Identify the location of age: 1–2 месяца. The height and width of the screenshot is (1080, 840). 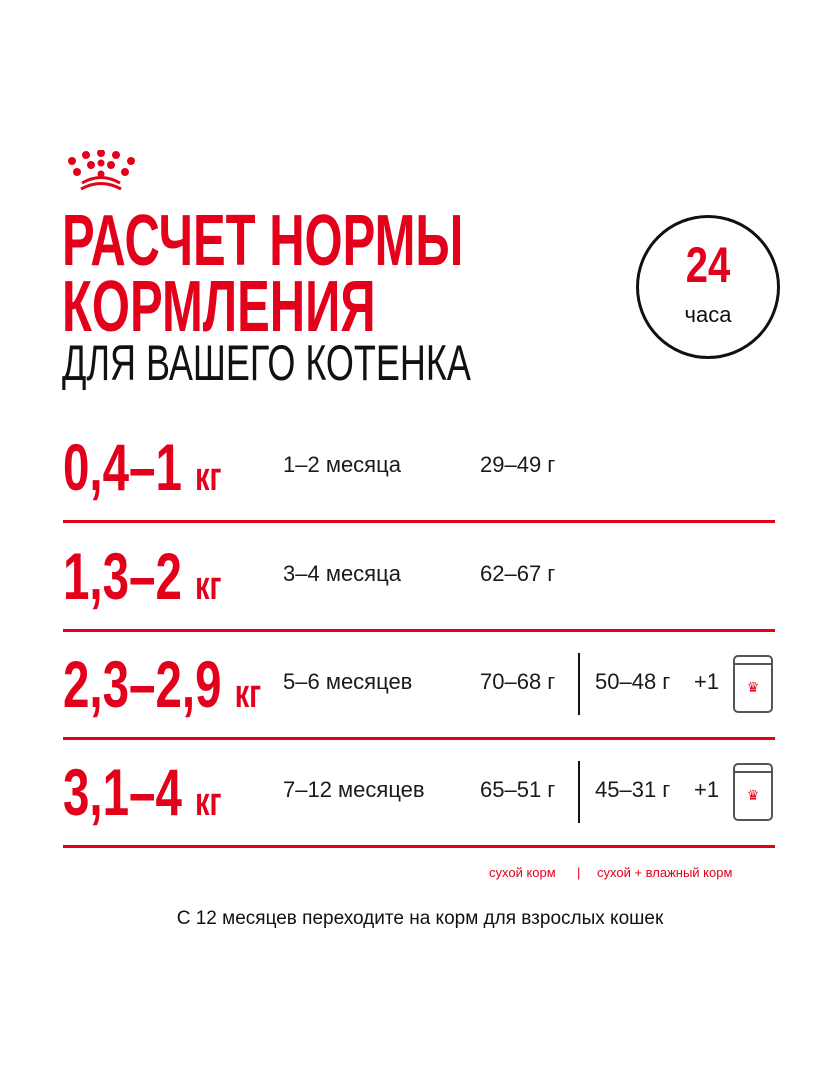
(342, 464).